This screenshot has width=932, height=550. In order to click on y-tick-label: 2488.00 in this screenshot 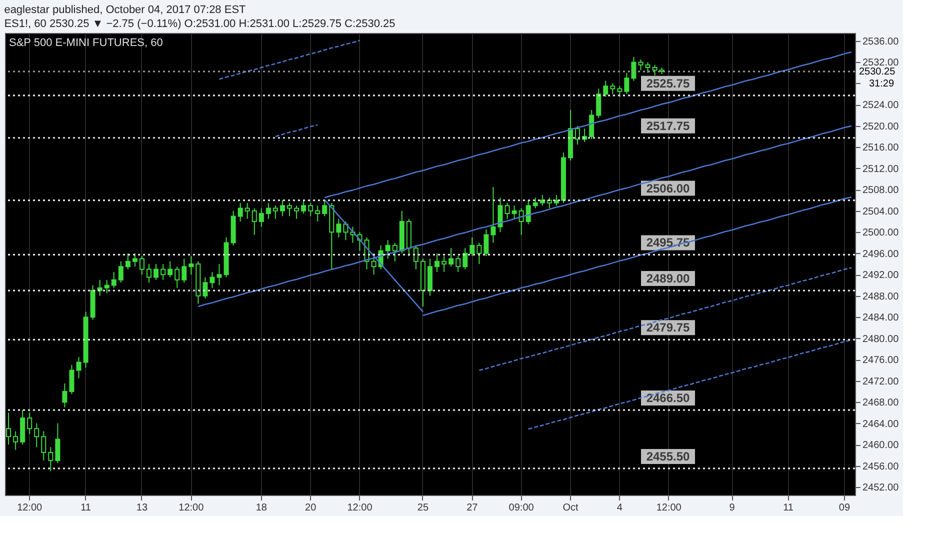, I will do `click(881, 296)`.